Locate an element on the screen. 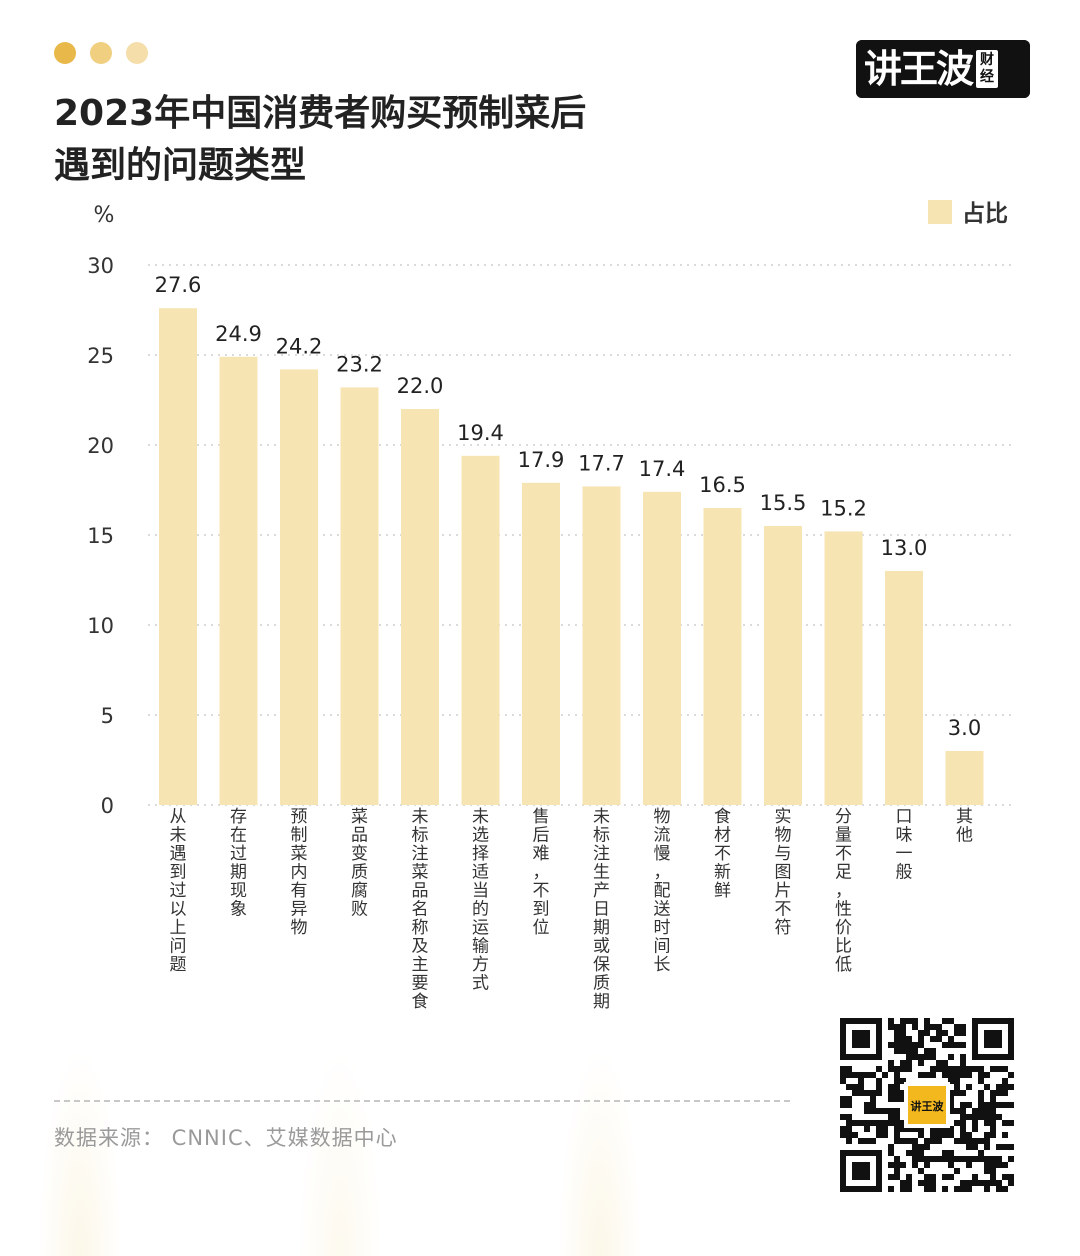 The image size is (1080, 1256). x-category-label: 菜品变质腐败 is located at coordinates (359, 863).